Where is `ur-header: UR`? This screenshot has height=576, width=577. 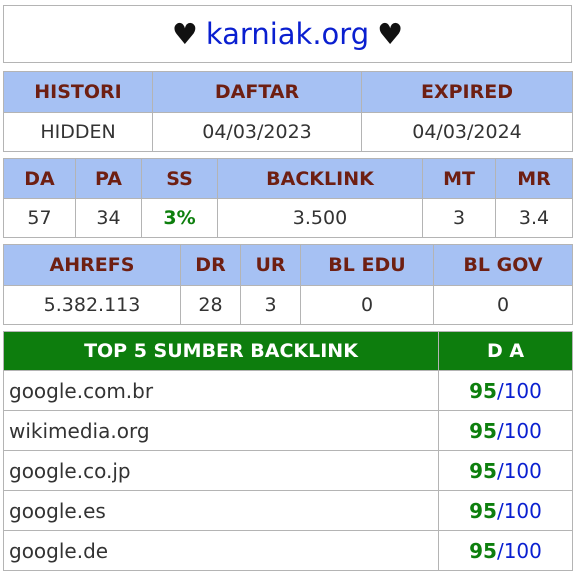 ur-header: UR is located at coordinates (271, 265).